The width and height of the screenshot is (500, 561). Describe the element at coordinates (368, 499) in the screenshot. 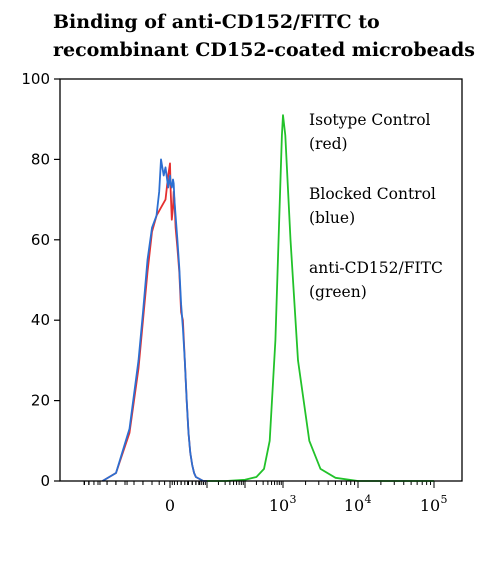

I see `x-tick-exponent: 4` at that location.